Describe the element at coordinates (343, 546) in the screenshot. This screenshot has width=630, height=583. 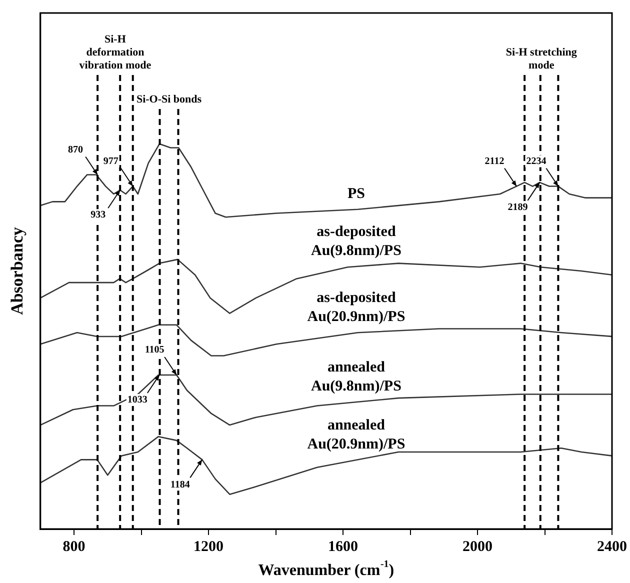
I see `x-tick-label: 1600` at that location.